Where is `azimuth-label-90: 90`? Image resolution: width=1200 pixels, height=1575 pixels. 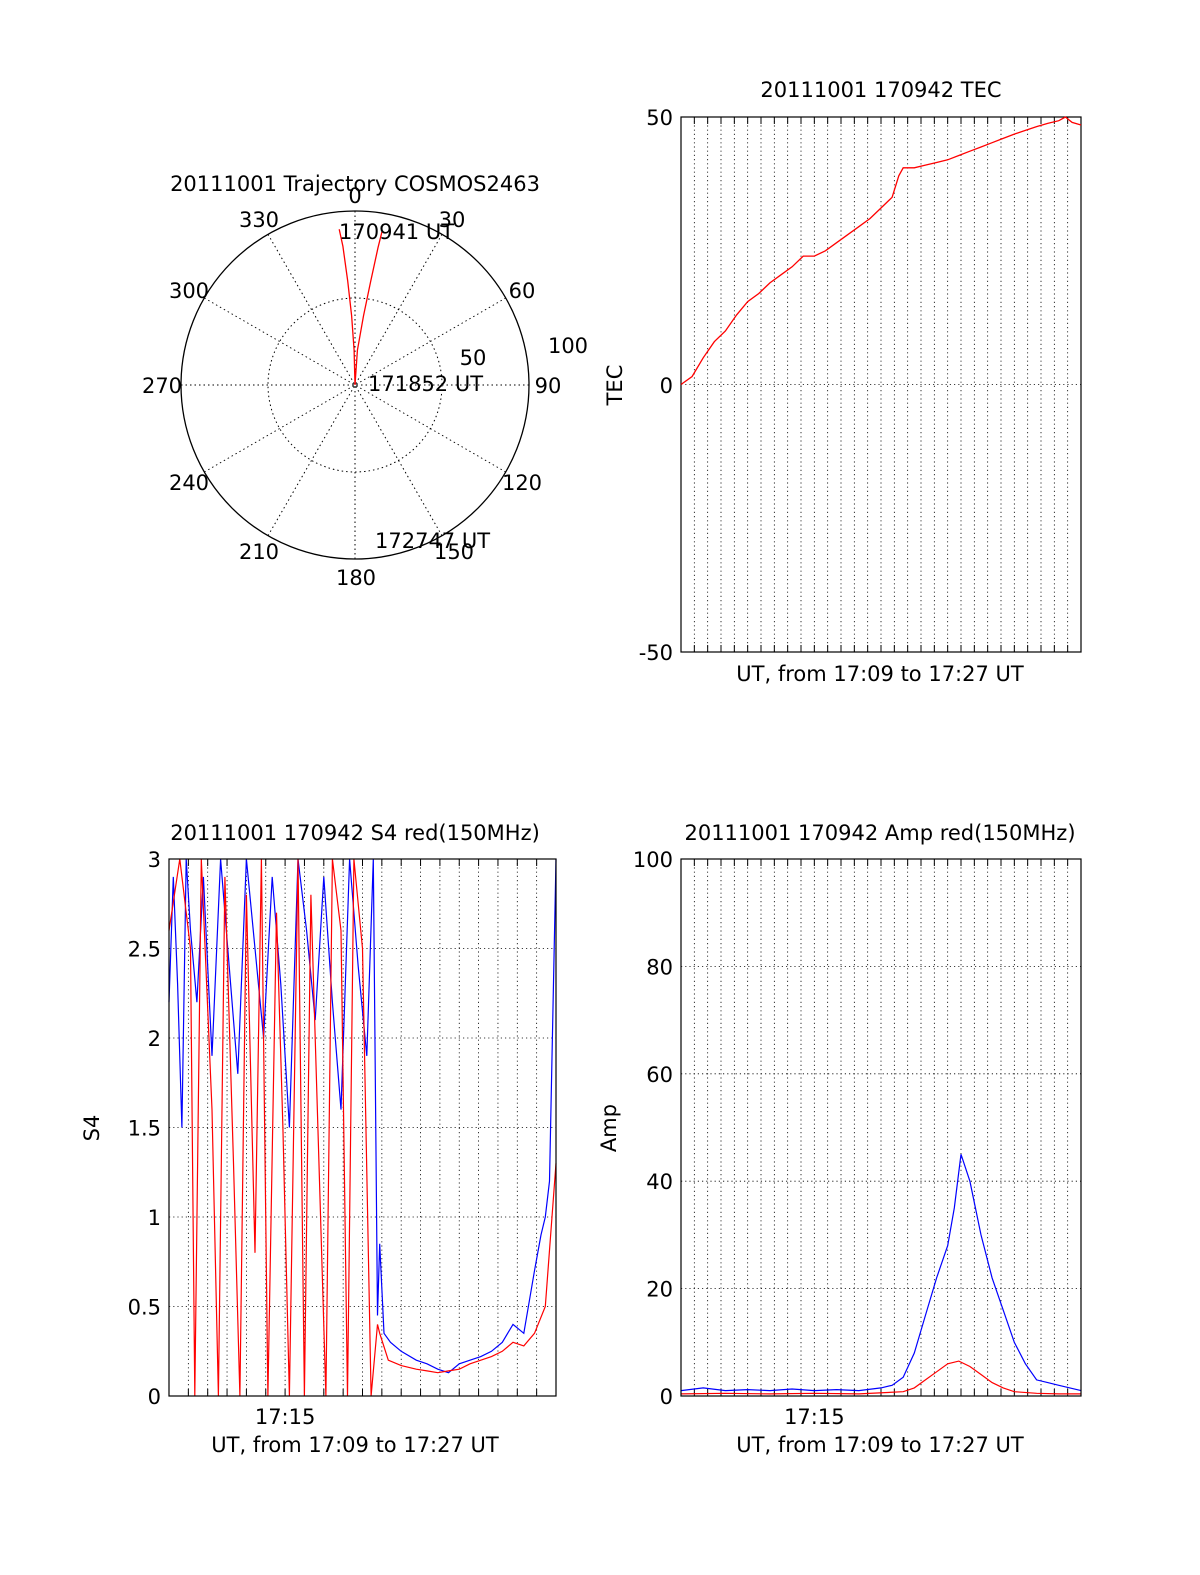 azimuth-label-90: 90 is located at coordinates (548, 386).